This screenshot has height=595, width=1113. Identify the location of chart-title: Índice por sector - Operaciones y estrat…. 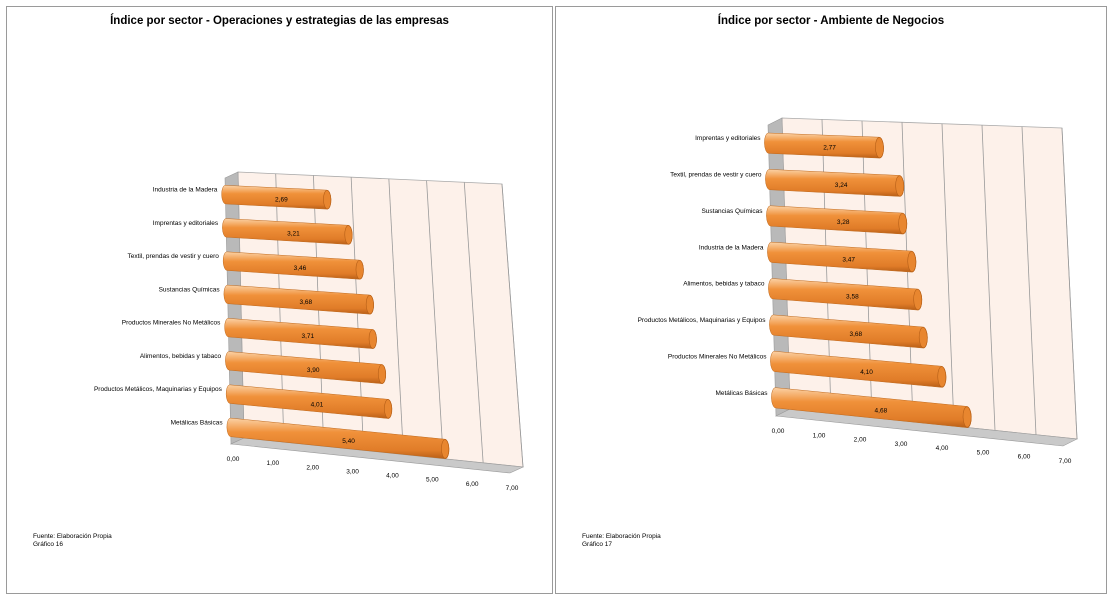
(279, 21).